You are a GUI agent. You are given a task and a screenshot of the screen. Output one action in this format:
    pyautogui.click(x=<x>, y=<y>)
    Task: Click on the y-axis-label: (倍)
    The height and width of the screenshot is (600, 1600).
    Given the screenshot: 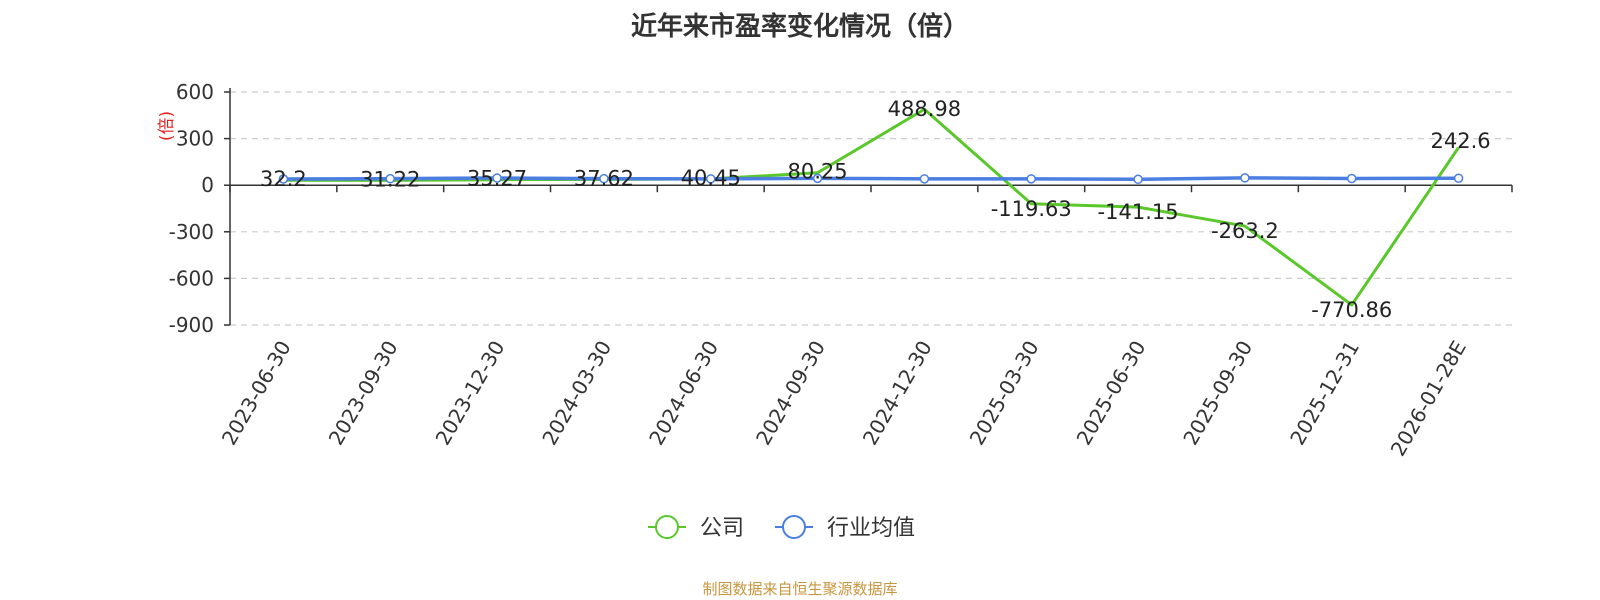 What is the action you would take?
    pyautogui.click(x=167, y=126)
    